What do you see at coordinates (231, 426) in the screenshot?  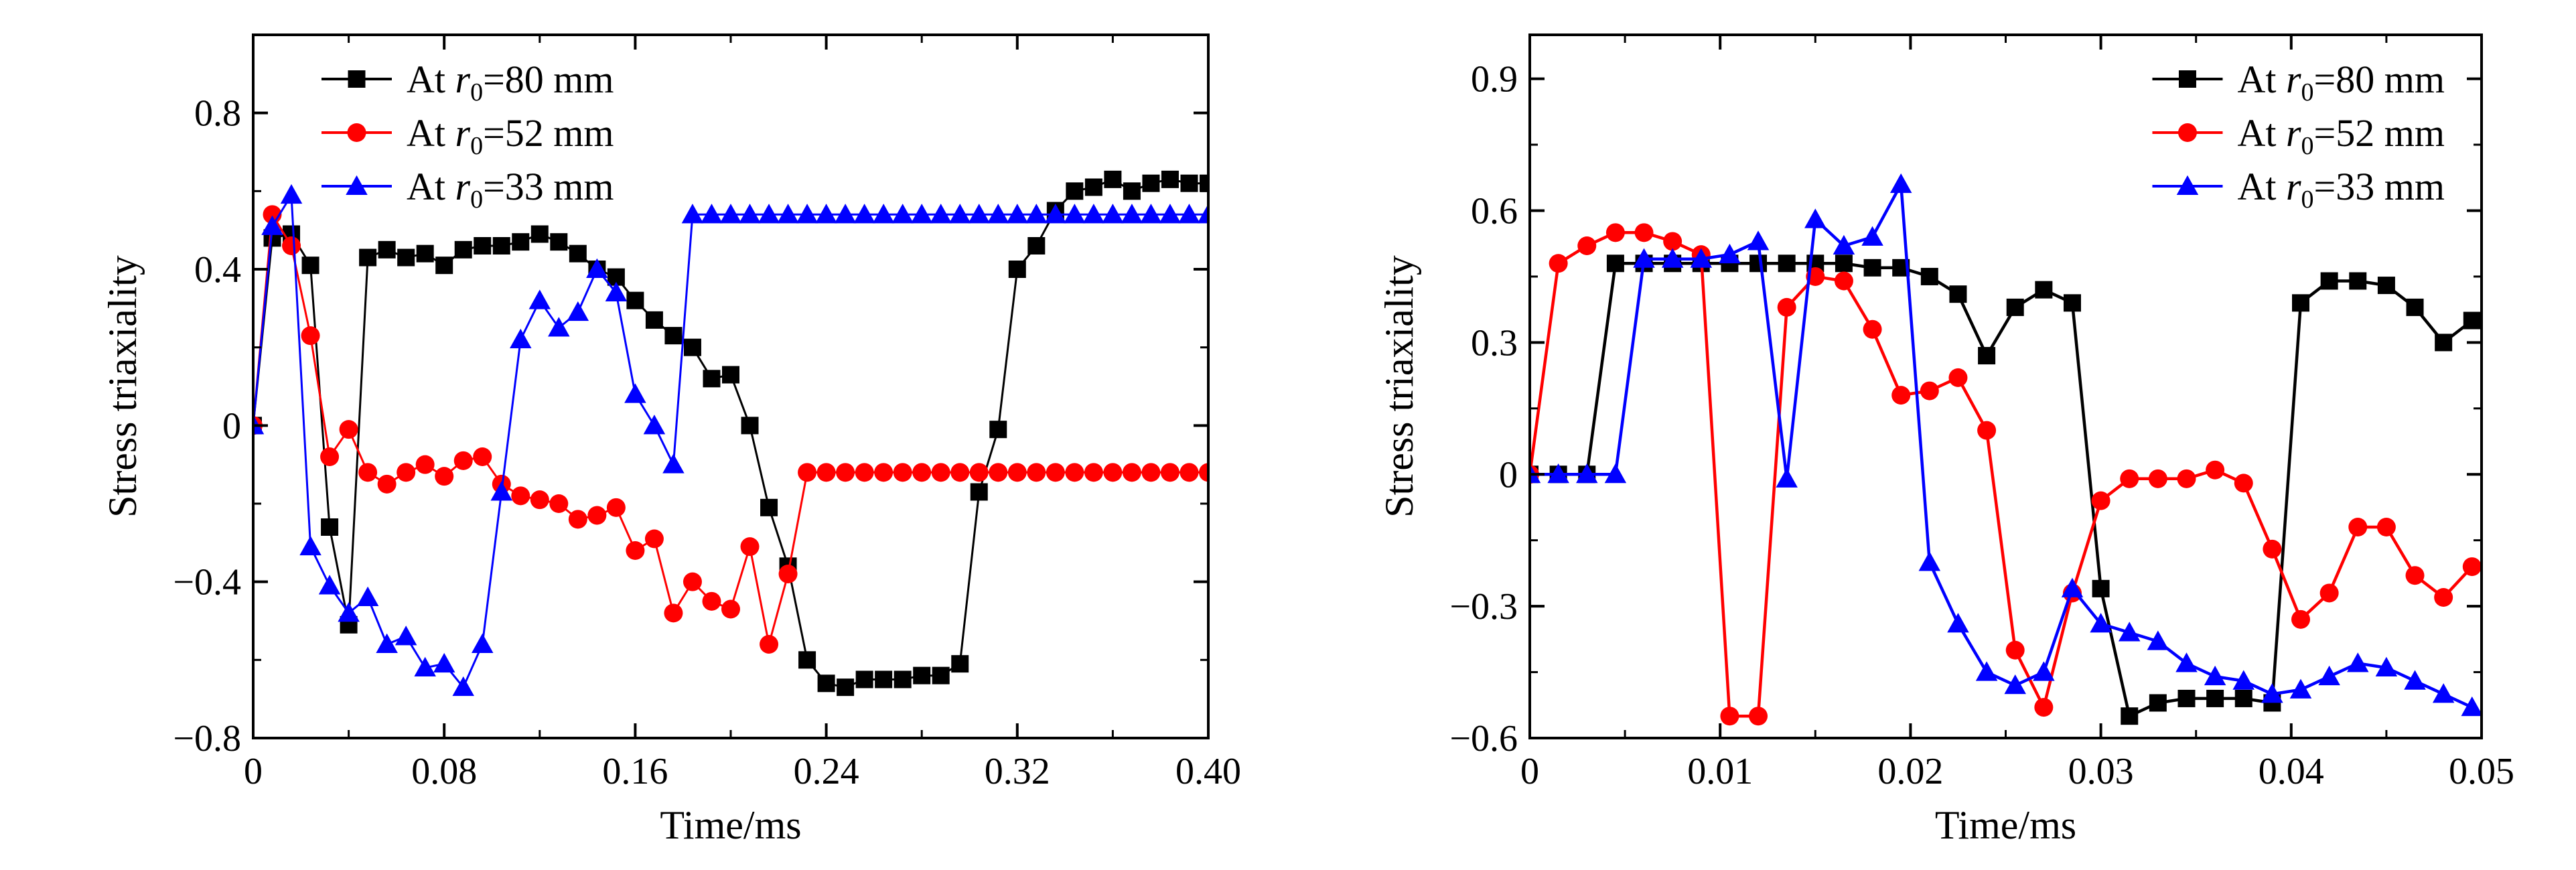 I see `y-tick-label: 0` at bounding box center [231, 426].